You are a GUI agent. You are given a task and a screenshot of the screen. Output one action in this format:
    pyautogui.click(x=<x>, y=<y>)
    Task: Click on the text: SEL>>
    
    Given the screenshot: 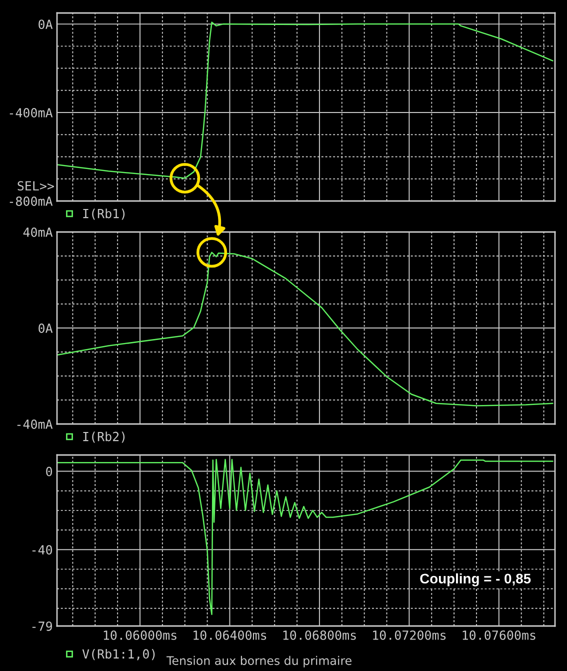 What is the action you would take?
    pyautogui.click(x=36, y=186)
    